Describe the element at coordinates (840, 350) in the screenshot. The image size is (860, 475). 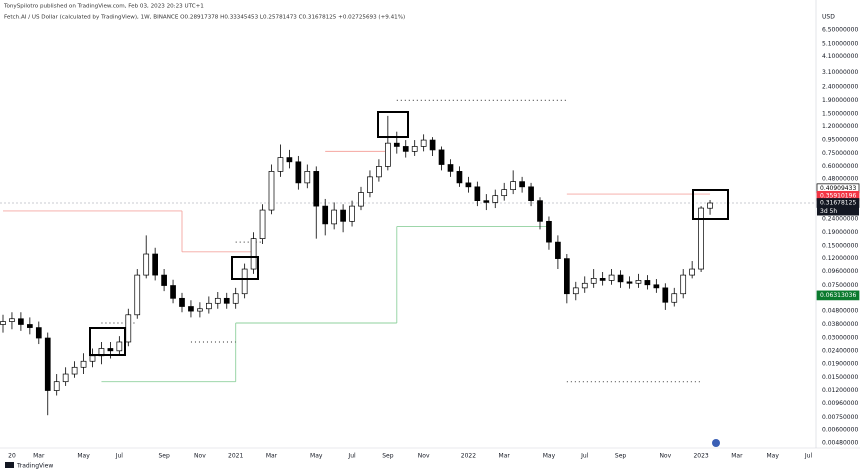
I see `y-tick-label: 0.02400000` at that location.